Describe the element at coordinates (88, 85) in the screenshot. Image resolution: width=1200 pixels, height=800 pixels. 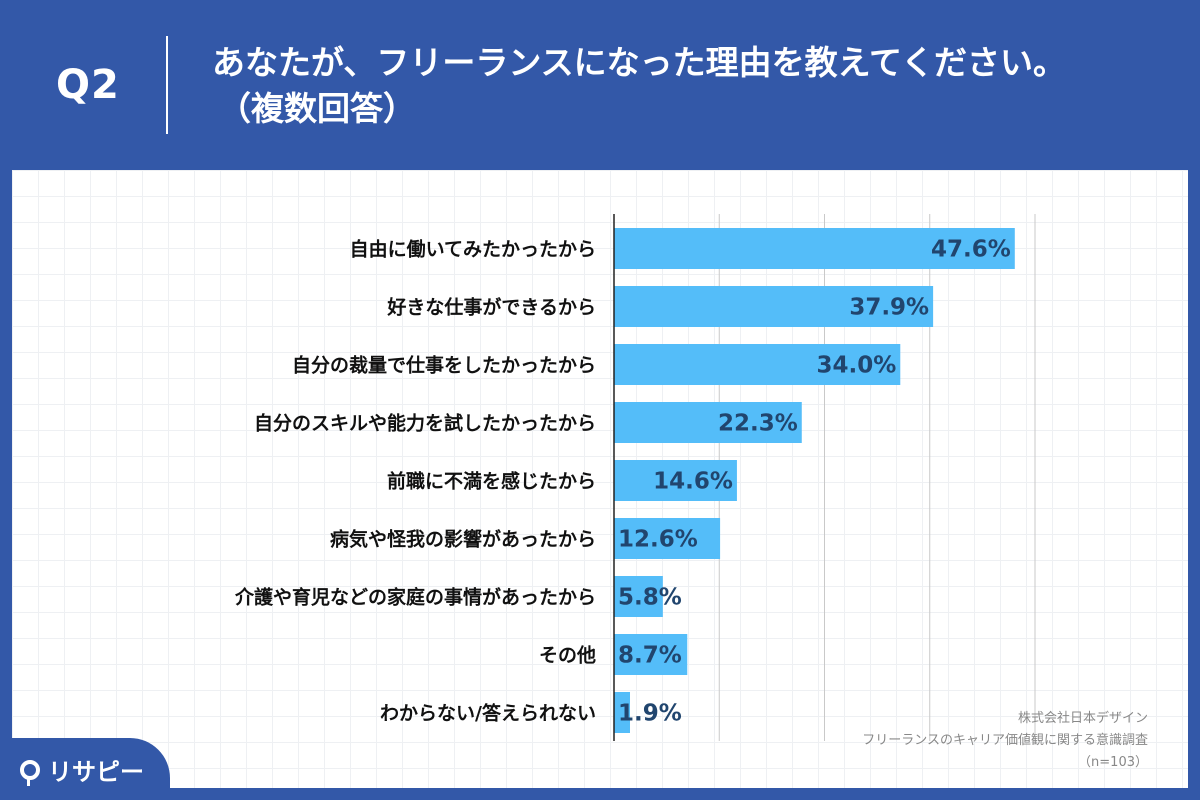
I see `question-number: Q2` at that location.